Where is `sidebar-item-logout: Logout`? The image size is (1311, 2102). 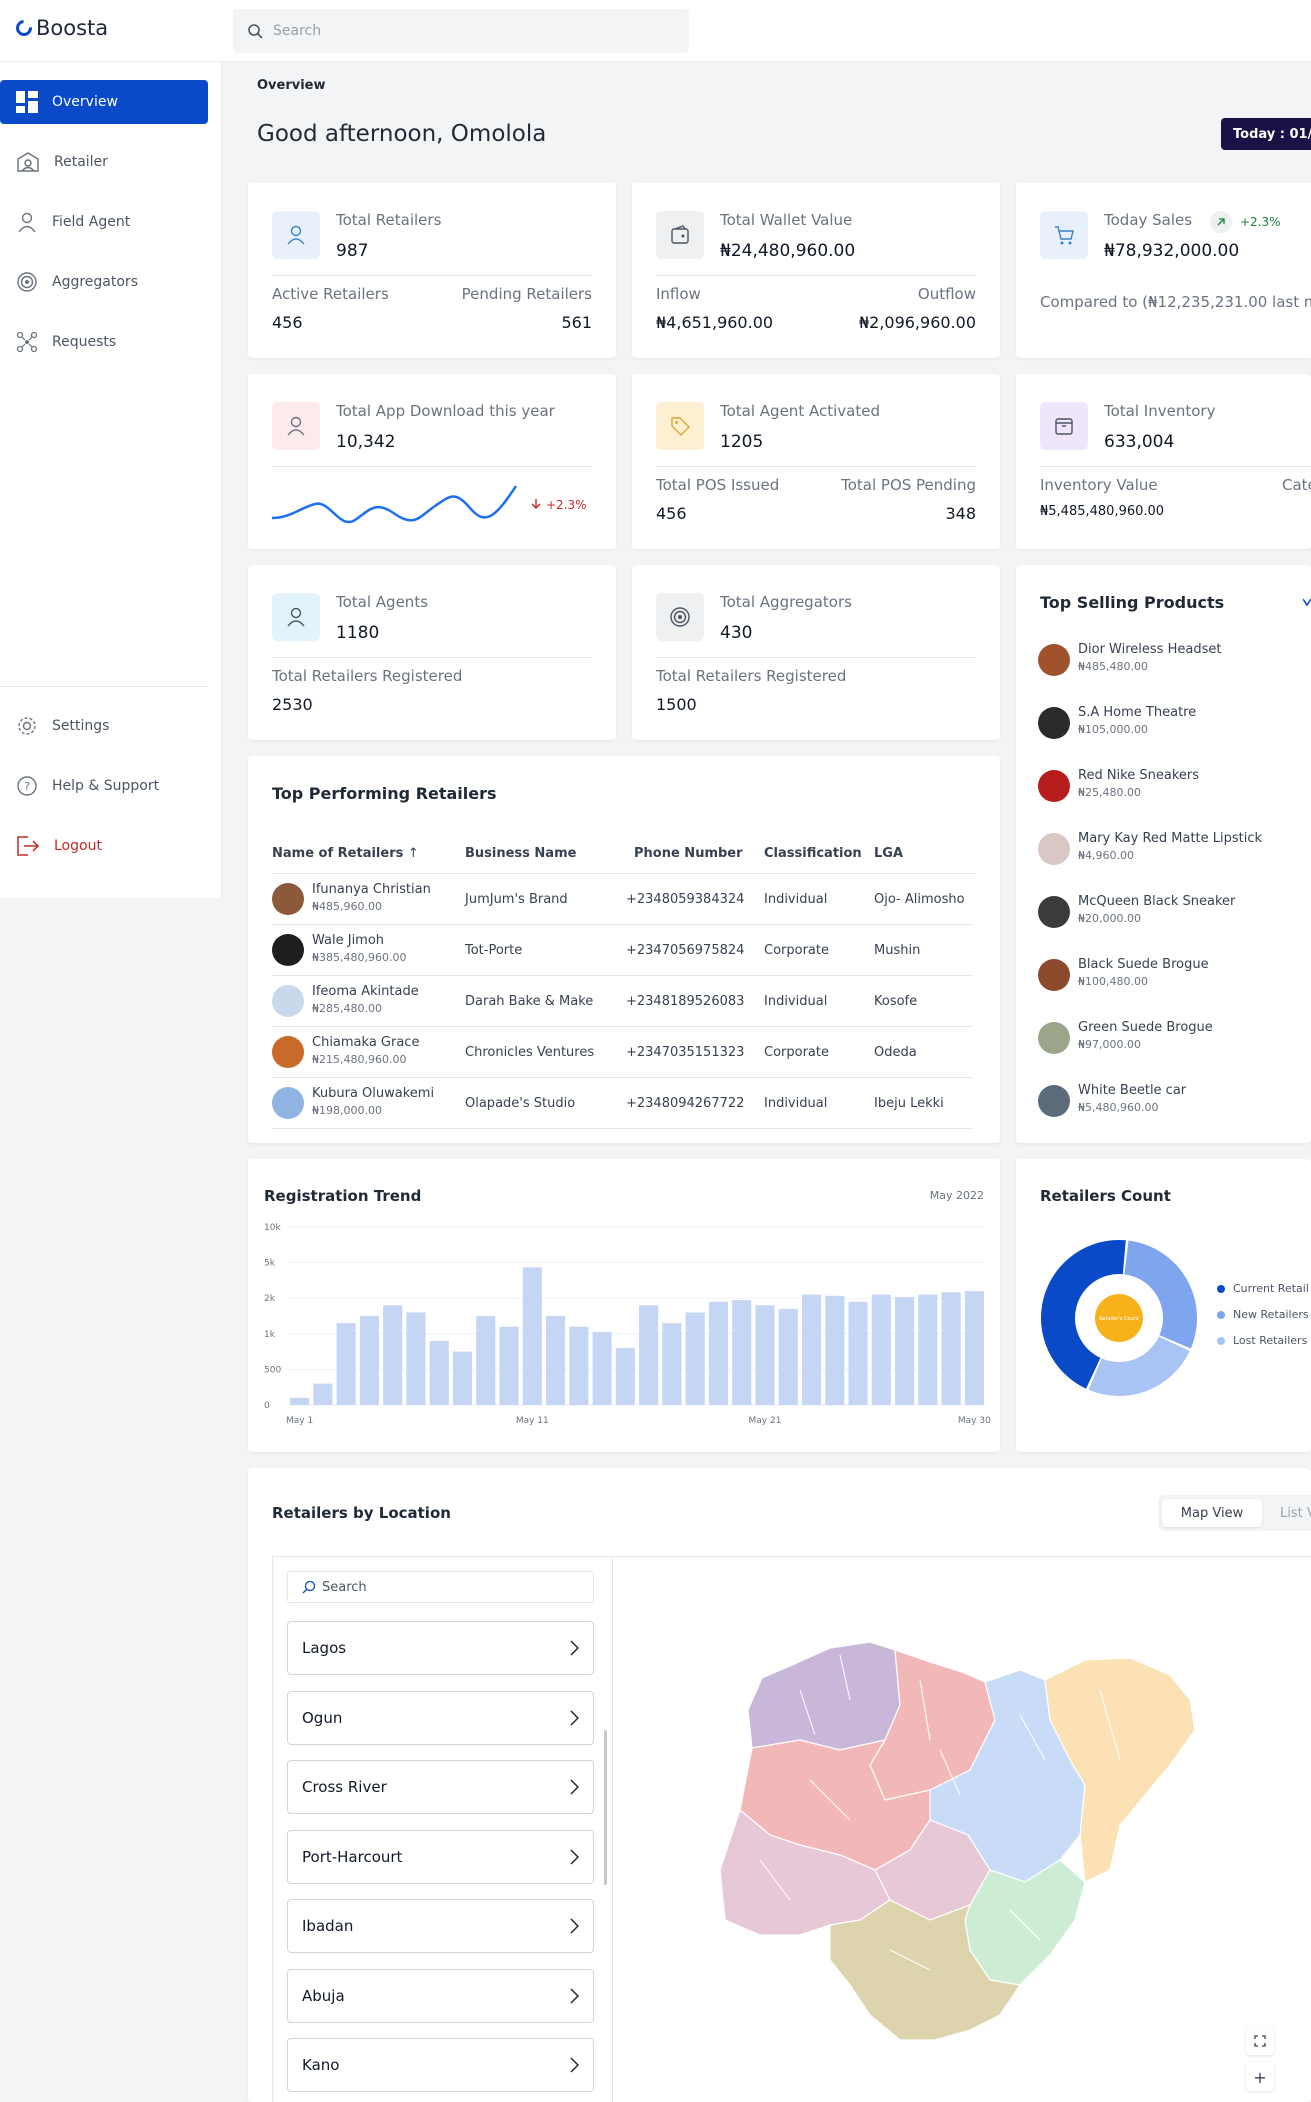
sidebar-item-logout: Logout is located at coordinates (104, 846).